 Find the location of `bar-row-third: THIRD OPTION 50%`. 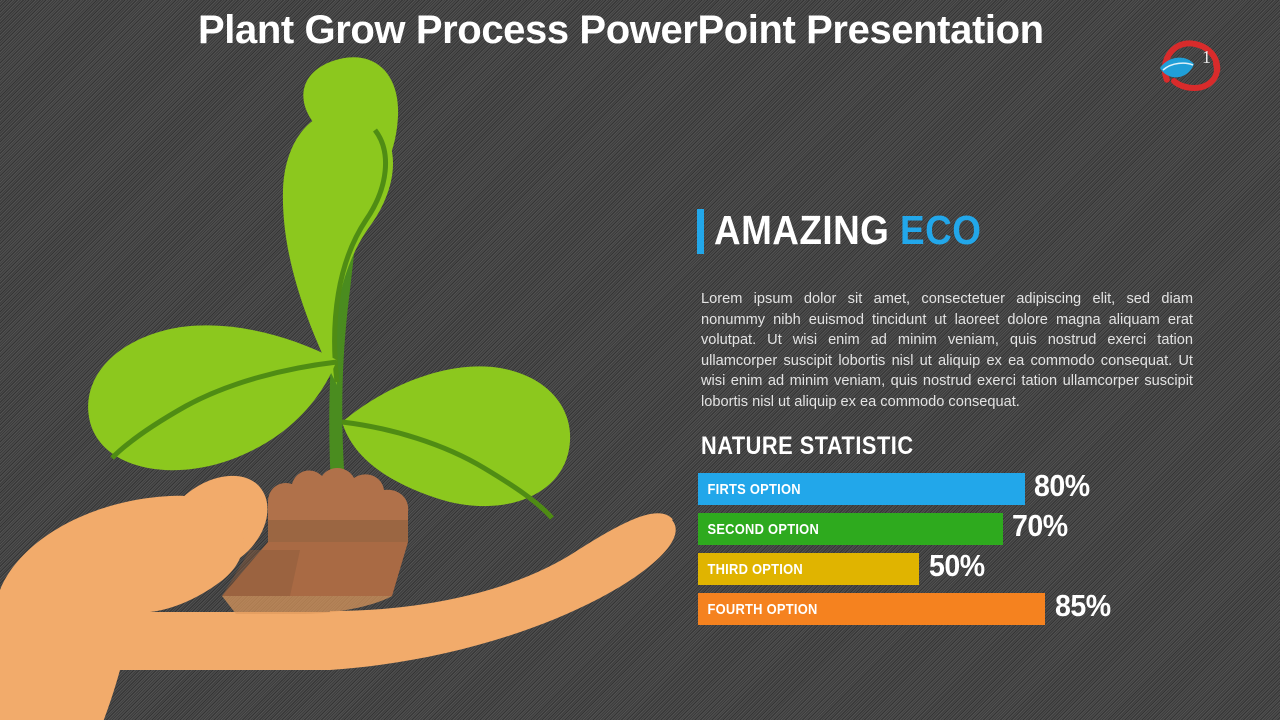

bar-row-third: THIRD OPTION 50% is located at coordinates (958, 570).